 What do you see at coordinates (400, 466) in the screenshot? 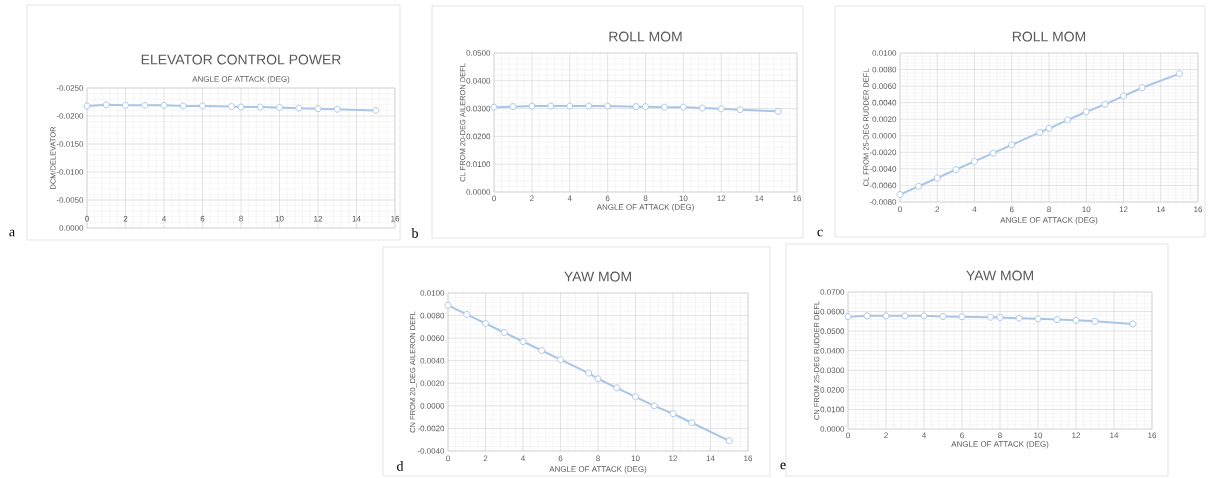
I see `text: d` at bounding box center [400, 466].